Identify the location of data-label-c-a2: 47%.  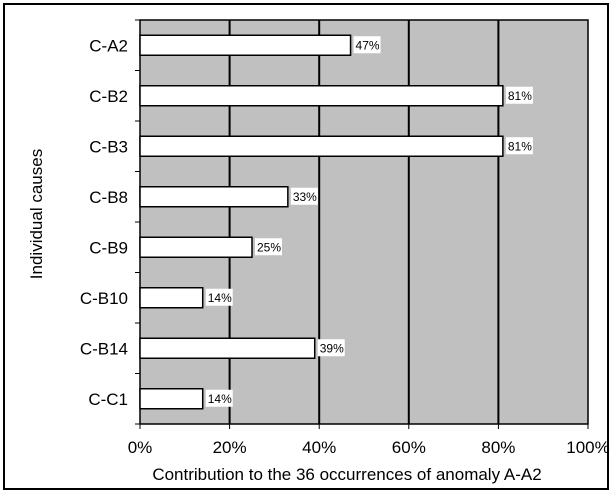
(368, 45).